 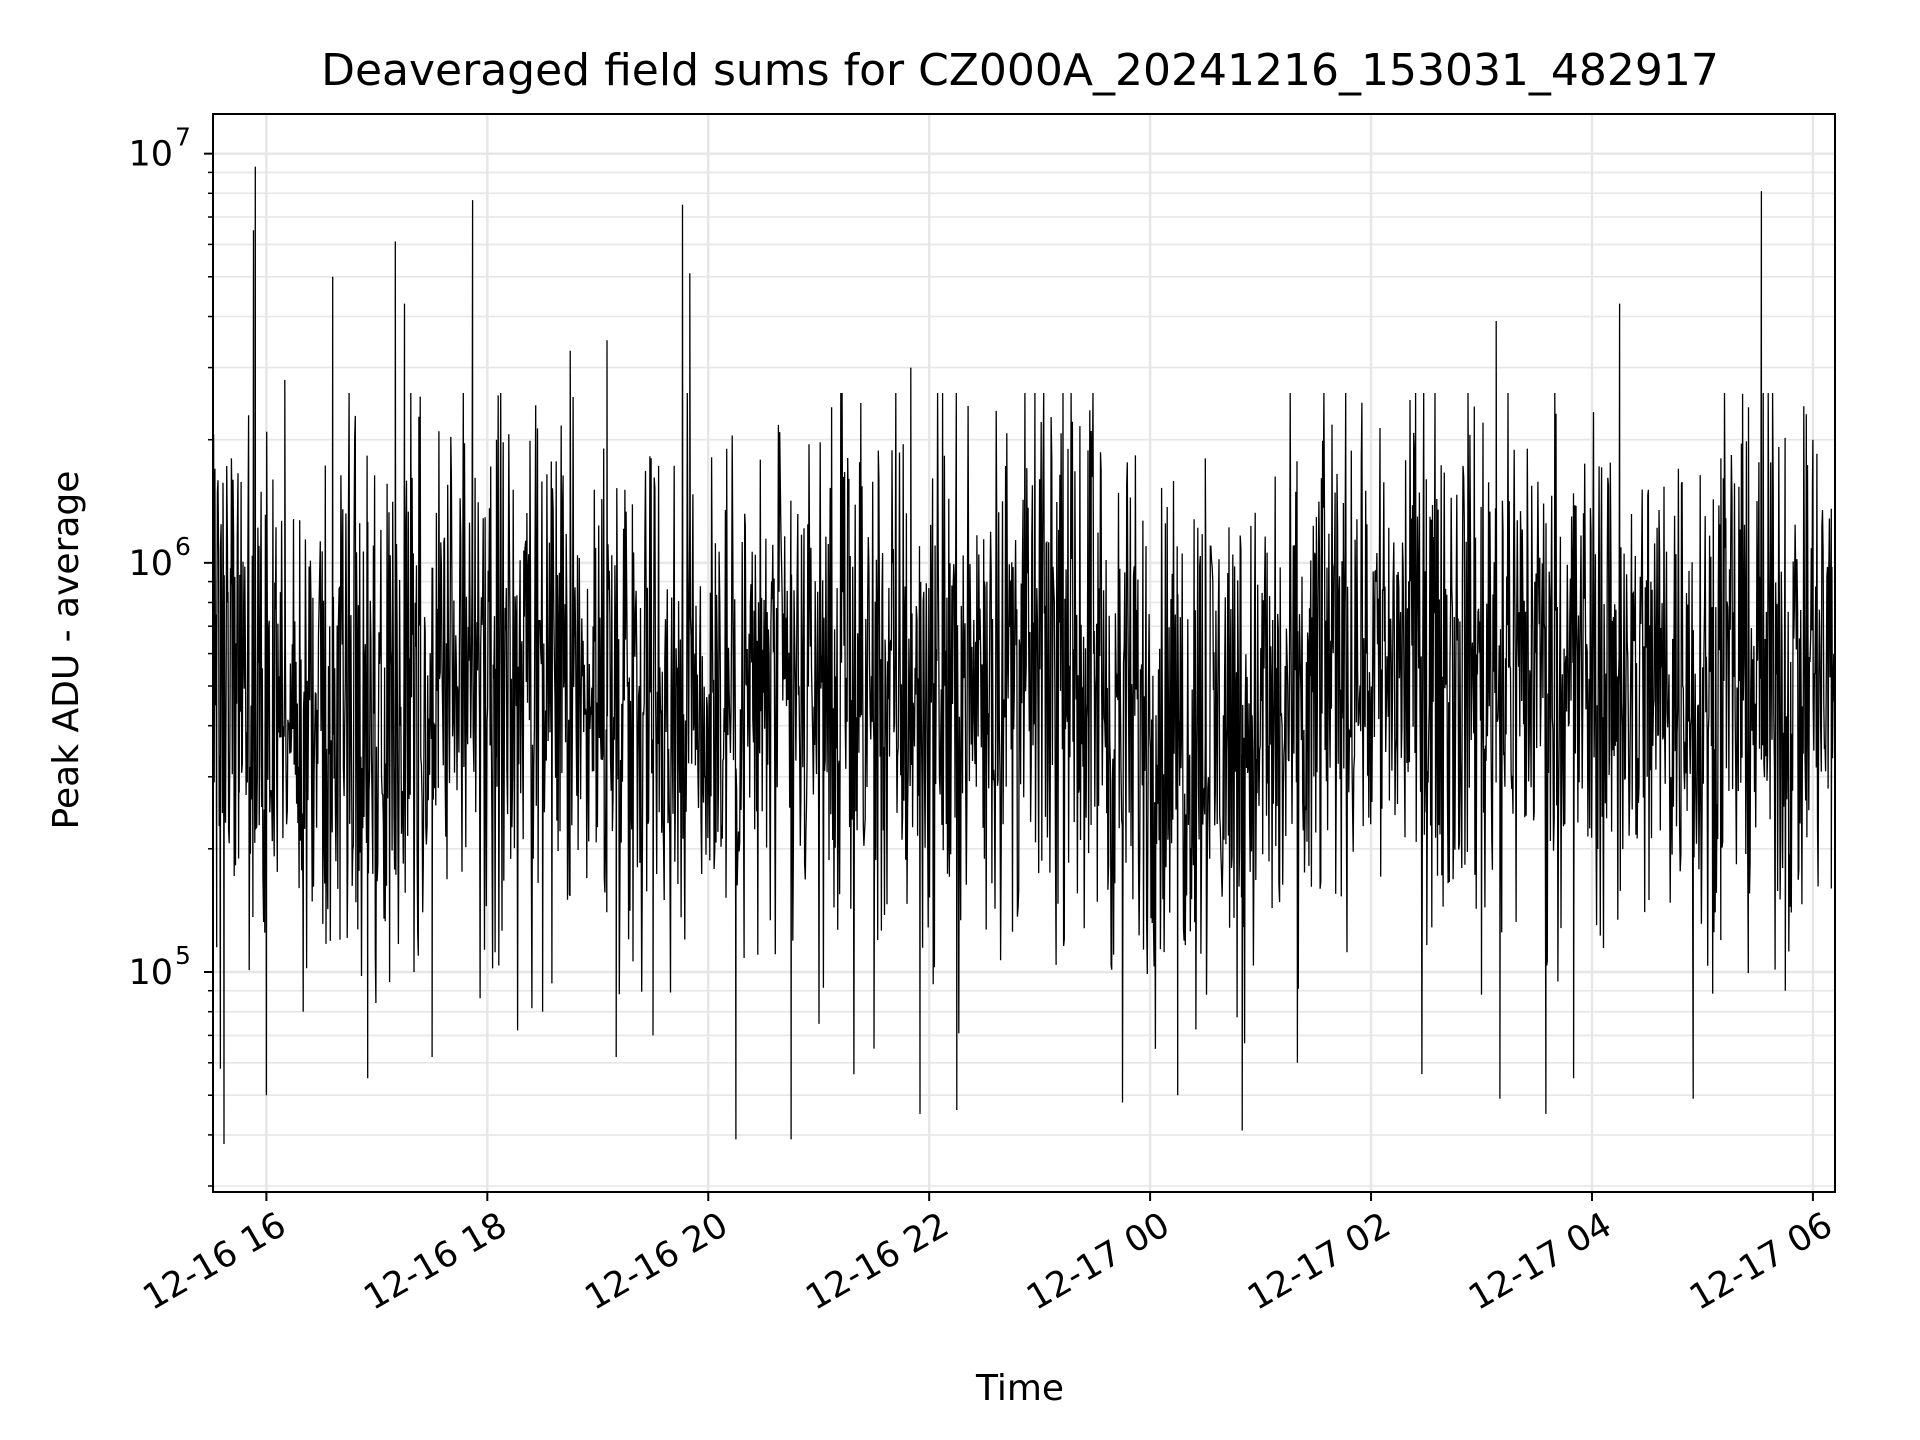 What do you see at coordinates (1019, 1388) in the screenshot?
I see `x-axis-label: Time` at bounding box center [1019, 1388].